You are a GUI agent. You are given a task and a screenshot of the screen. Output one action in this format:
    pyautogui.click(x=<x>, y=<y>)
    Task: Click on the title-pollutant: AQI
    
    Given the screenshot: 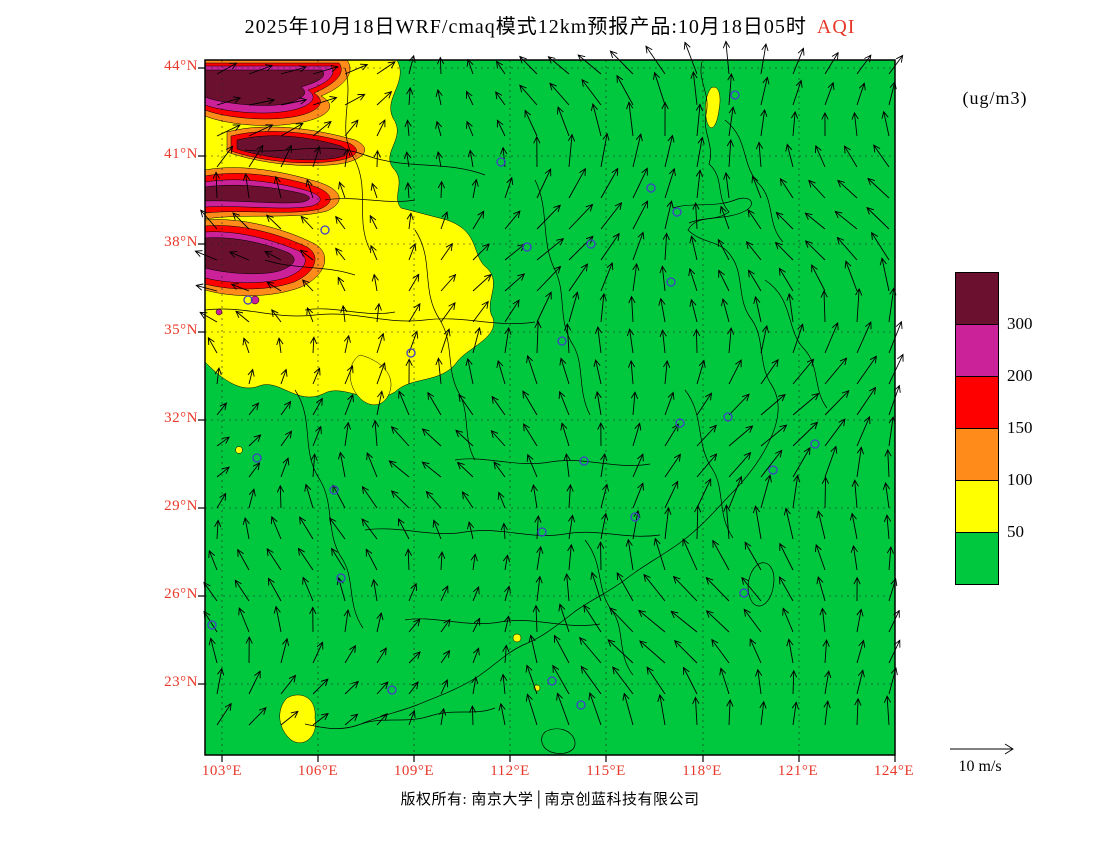 What is the action you would take?
    pyautogui.click(x=836, y=27)
    